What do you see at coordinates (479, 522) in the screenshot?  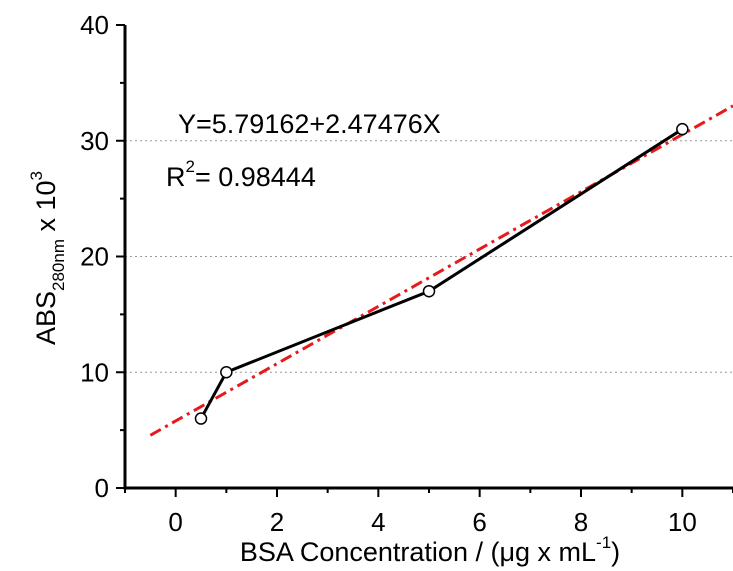 I see `x-tick-label: 6` at bounding box center [479, 522].